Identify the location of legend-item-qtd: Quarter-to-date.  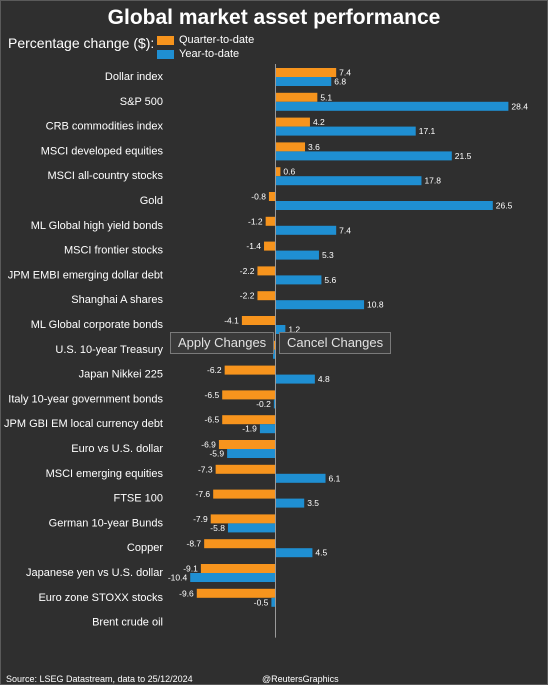
(205, 40).